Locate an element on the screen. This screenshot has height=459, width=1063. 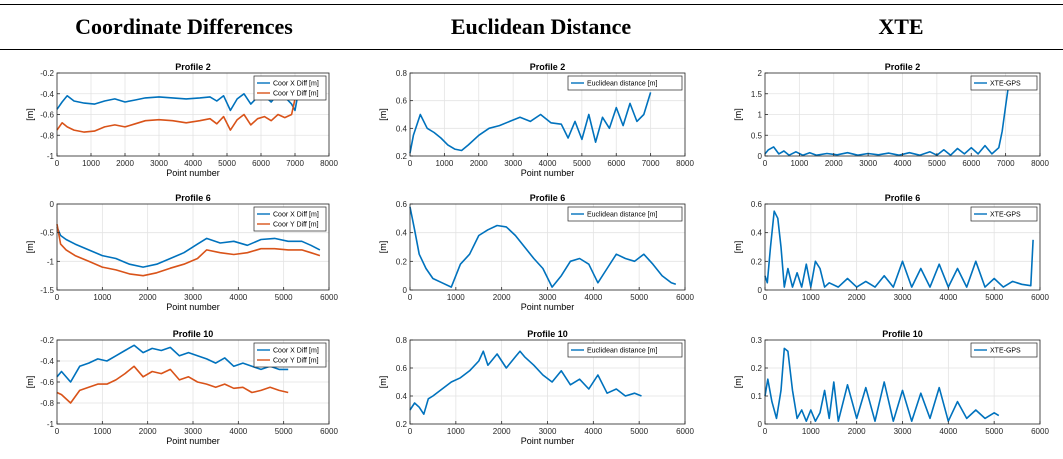
subplot-title: Profile 10 is located at coordinates (193, 334).